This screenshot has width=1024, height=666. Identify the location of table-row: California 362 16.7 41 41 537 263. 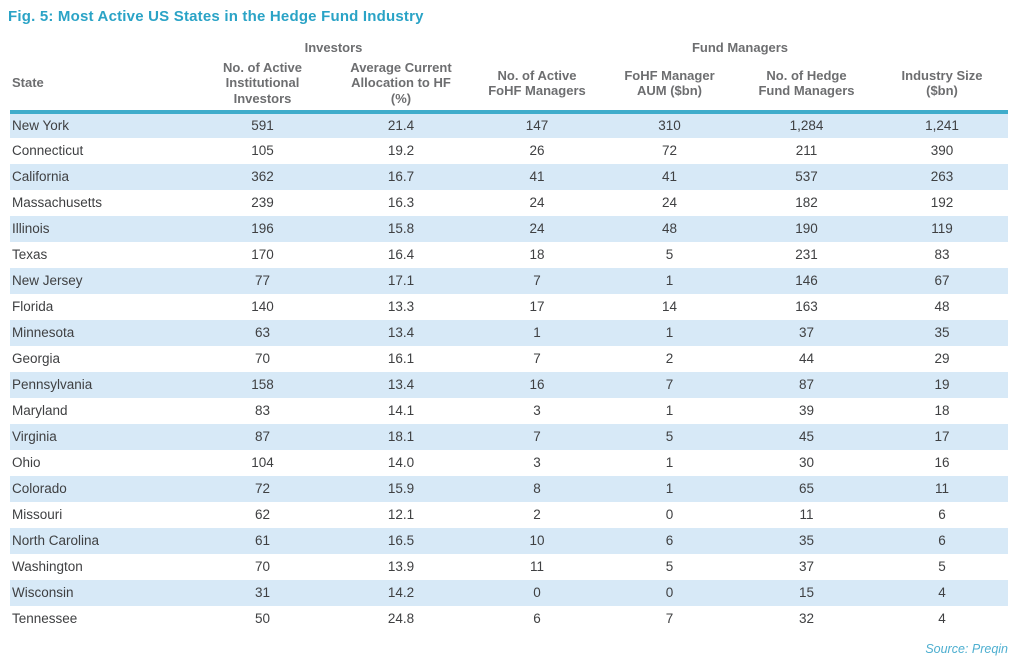
(509, 176).